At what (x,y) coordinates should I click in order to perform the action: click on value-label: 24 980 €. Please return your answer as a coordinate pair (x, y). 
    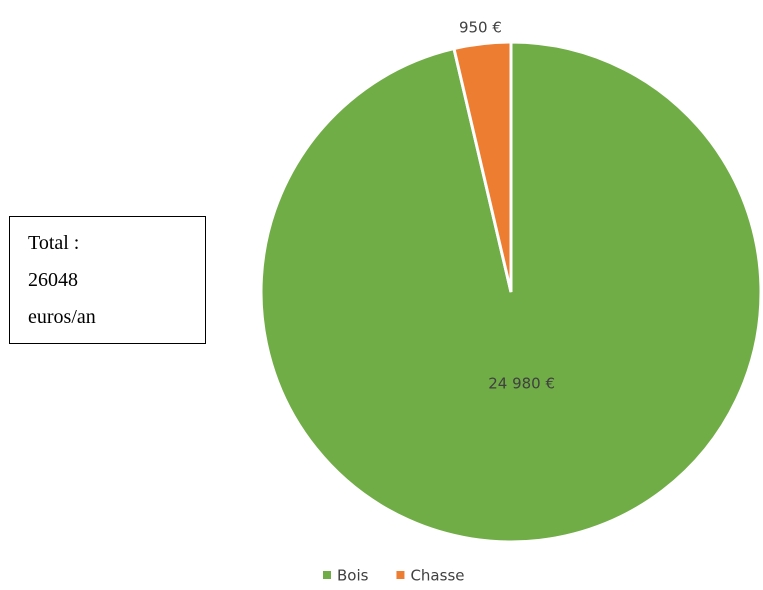
    Looking at the image, I should click on (521, 383).